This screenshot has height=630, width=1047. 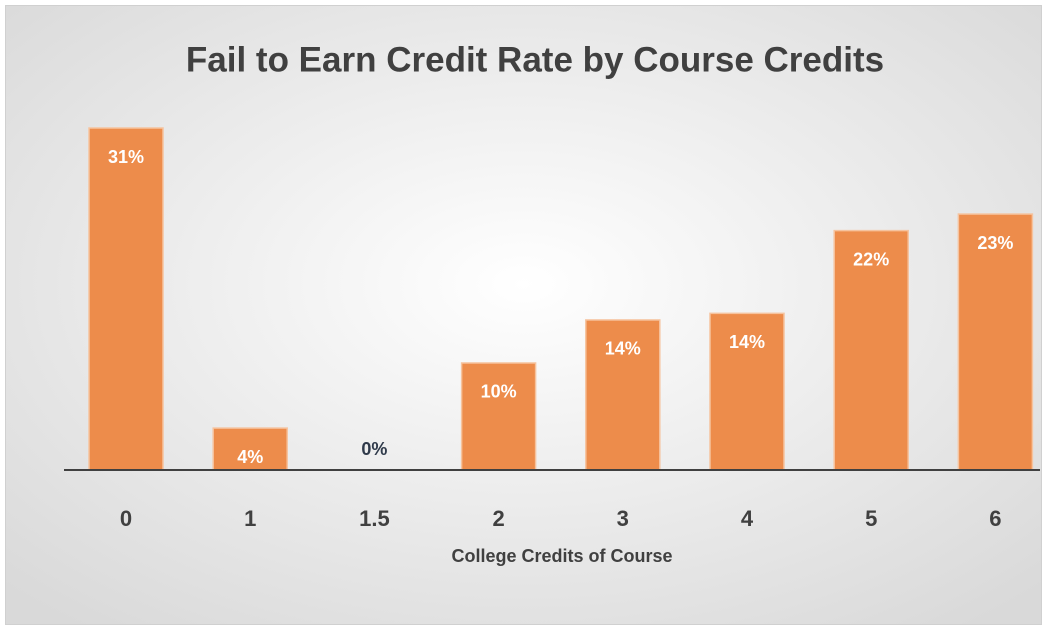 What do you see at coordinates (498, 518) in the screenshot?
I see `x-tick-label: 2` at bounding box center [498, 518].